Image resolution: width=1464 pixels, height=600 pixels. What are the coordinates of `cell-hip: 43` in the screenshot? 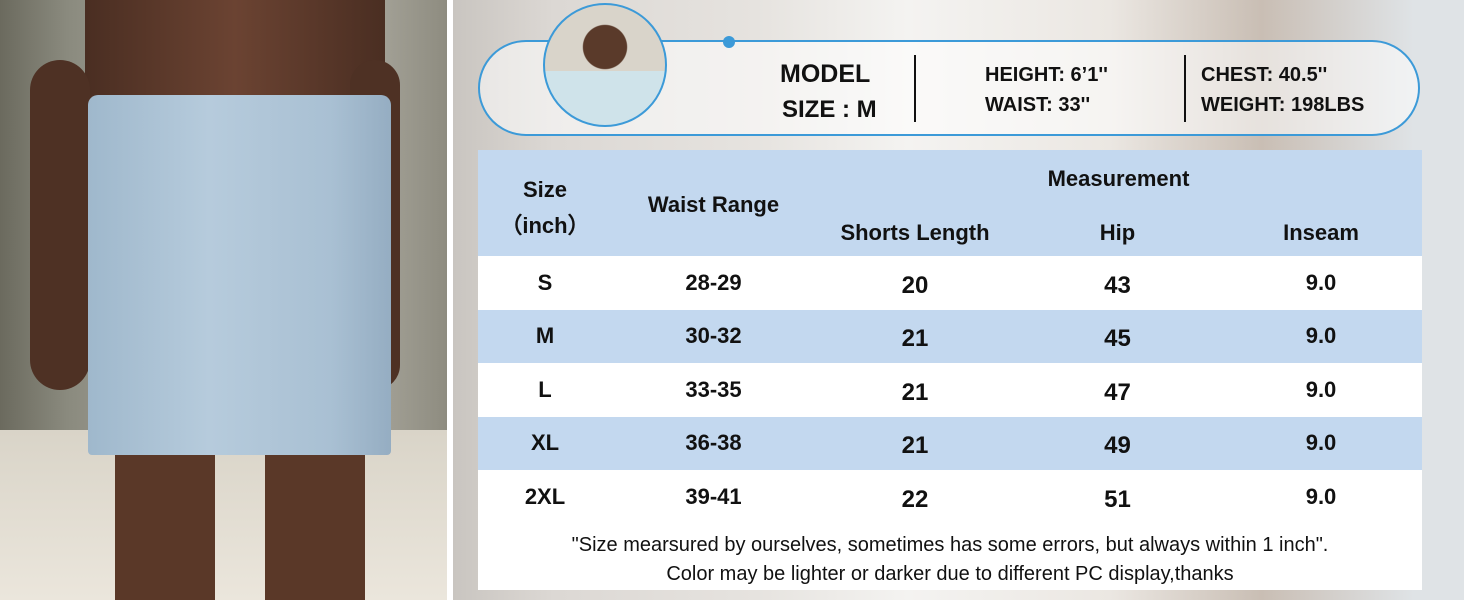 It's located at (1117, 285).